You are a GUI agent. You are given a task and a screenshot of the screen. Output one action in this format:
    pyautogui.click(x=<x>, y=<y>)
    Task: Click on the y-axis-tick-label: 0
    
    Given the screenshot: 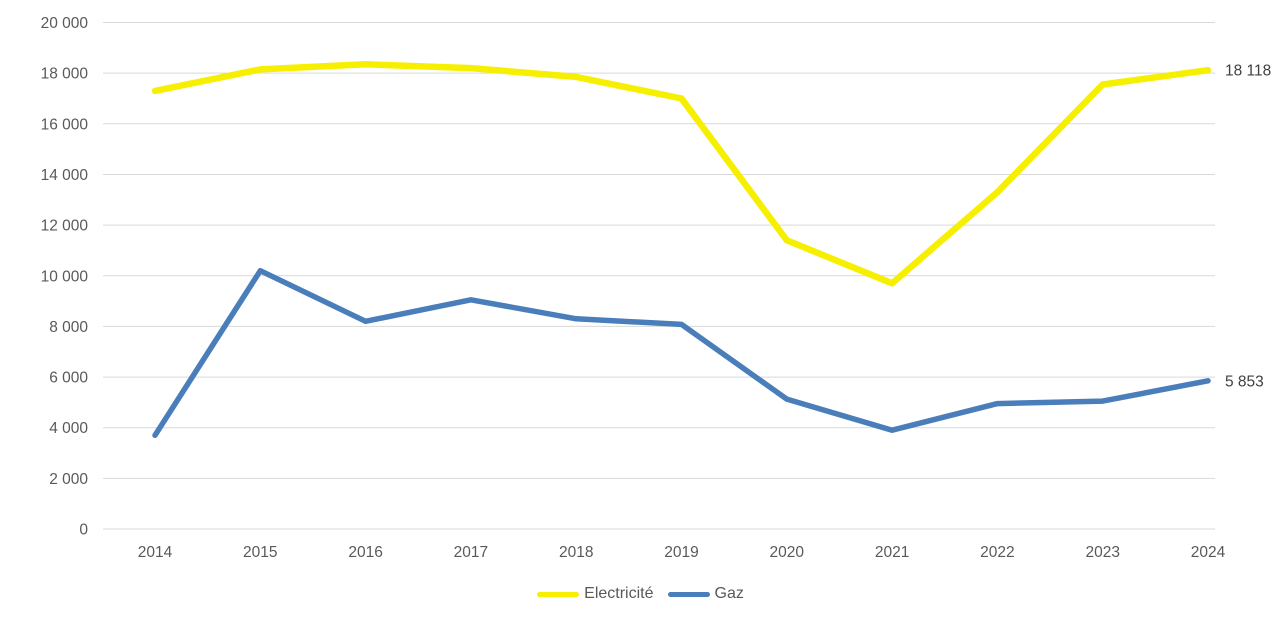 What is the action you would take?
    pyautogui.click(x=83, y=530)
    